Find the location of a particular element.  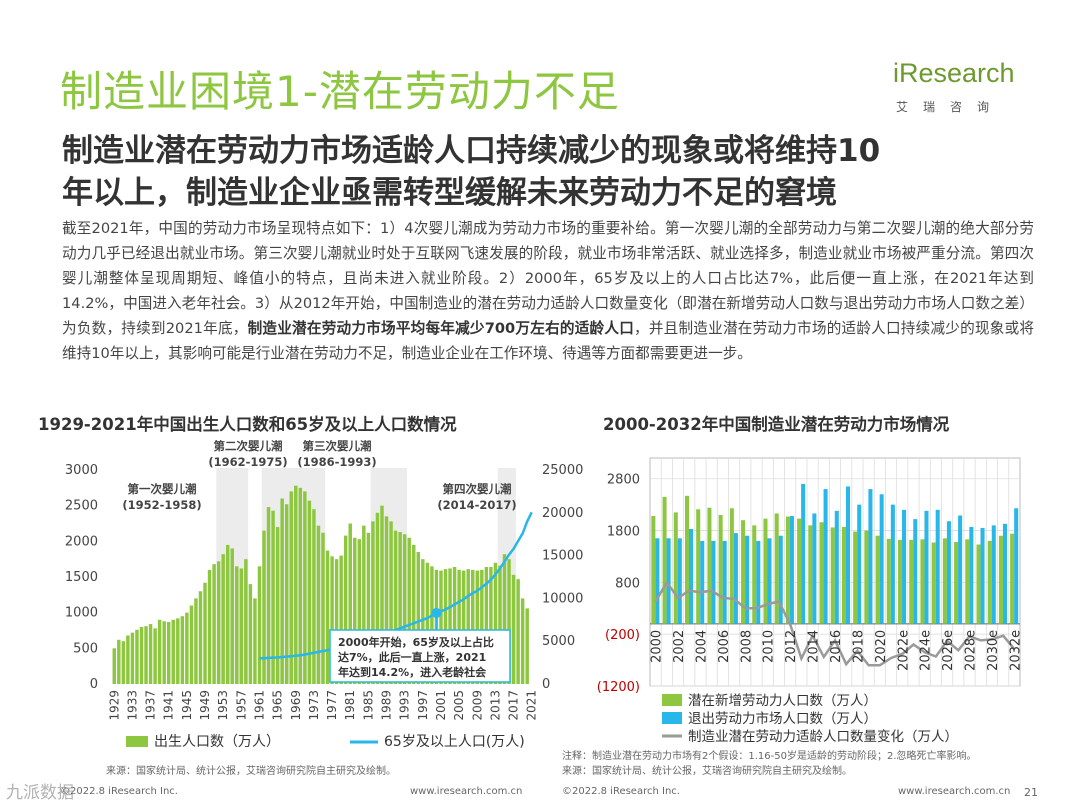

headline-line-2: 年以上，制造业企业亟需转型缓解未来劳动力不足的窘境 is located at coordinates (449, 193).